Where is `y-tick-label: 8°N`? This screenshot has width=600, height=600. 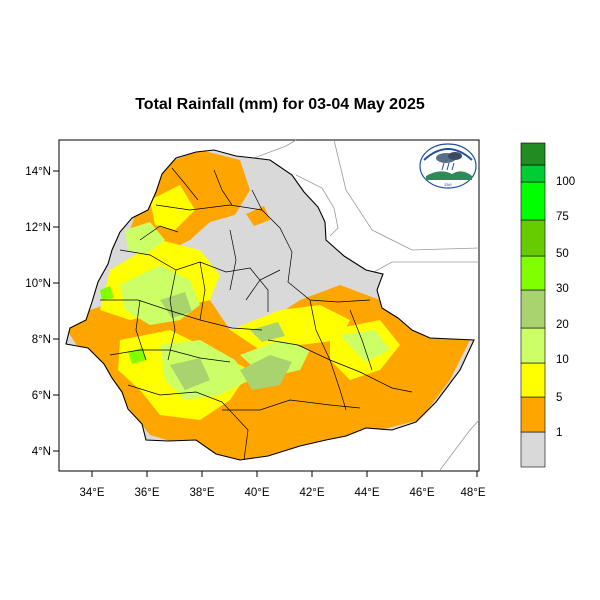 y-tick-label: 8°N is located at coordinates (41, 340).